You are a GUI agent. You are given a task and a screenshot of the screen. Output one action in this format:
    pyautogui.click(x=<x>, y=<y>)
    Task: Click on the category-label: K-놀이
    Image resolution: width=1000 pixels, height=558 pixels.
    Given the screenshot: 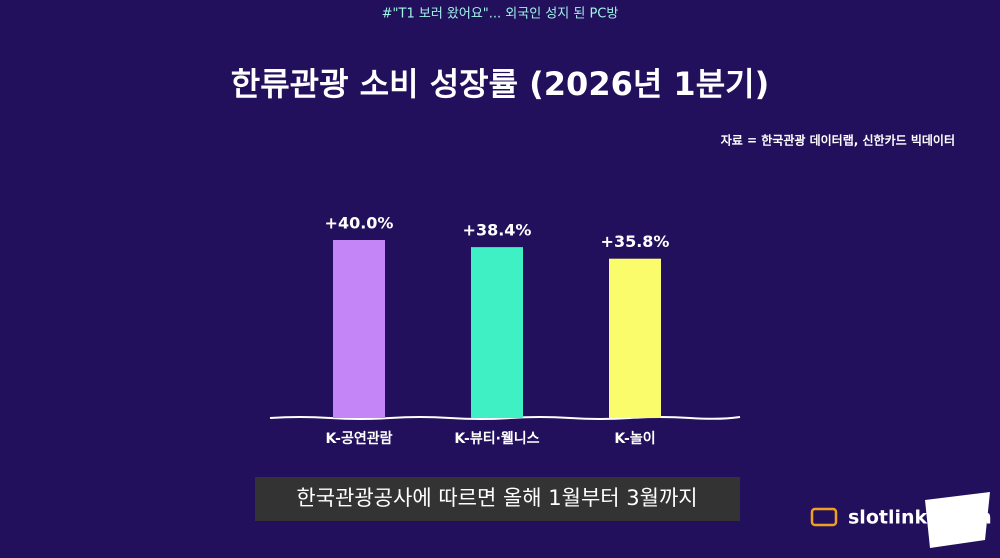 What is the action you would take?
    pyautogui.click(x=634, y=438)
    